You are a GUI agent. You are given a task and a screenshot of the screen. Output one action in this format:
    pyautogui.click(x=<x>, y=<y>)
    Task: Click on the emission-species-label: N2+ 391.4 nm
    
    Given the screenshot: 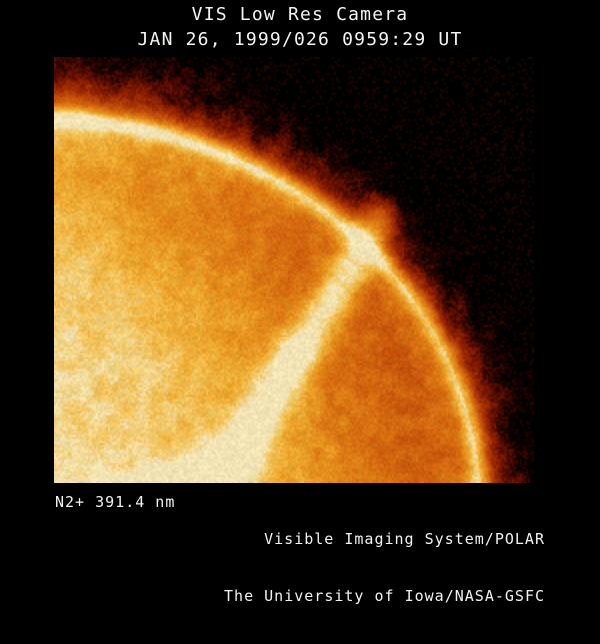 What is the action you would take?
    pyautogui.click(x=115, y=502)
    